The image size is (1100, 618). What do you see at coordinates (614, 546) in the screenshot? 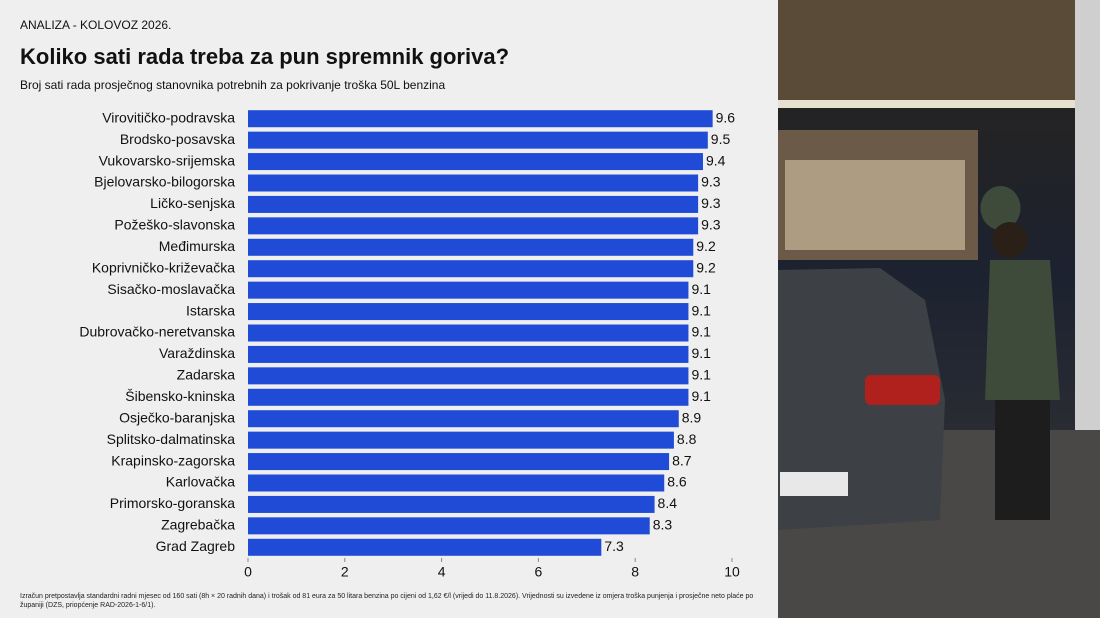
I see `value-label: 7.3` at bounding box center [614, 546].